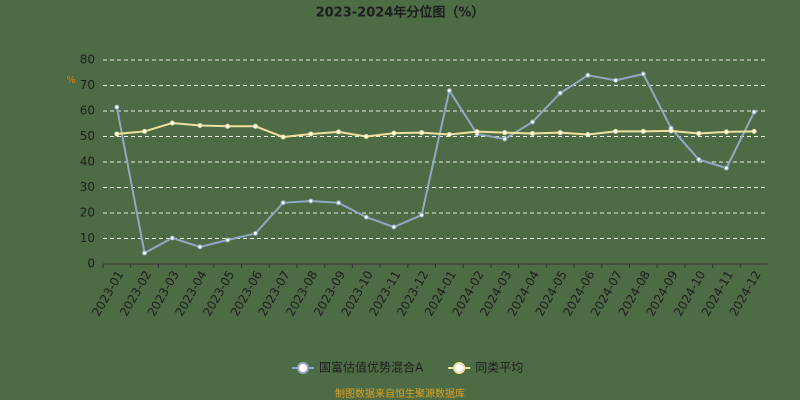 The image size is (800, 400). Describe the element at coordinates (400, 393) in the screenshot. I see `footer: 制图数据来自恒生聚源数据库` at that location.